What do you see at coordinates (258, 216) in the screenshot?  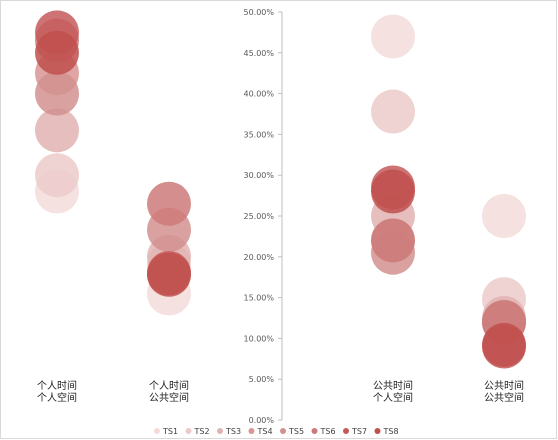 I see `y-tick-label: 25.00%` at bounding box center [258, 216].